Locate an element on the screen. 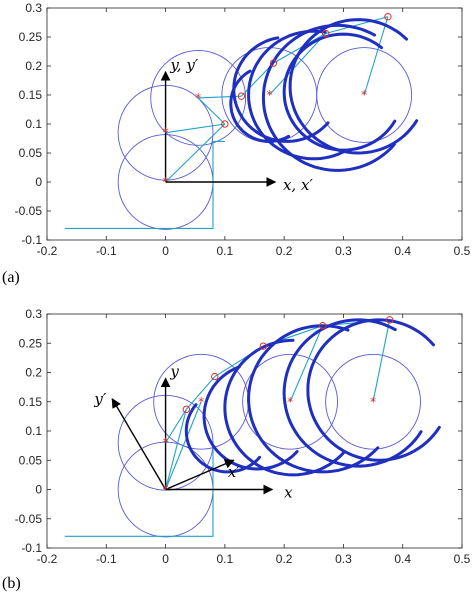  center-marker-b-2: * is located at coordinates (201, 402).